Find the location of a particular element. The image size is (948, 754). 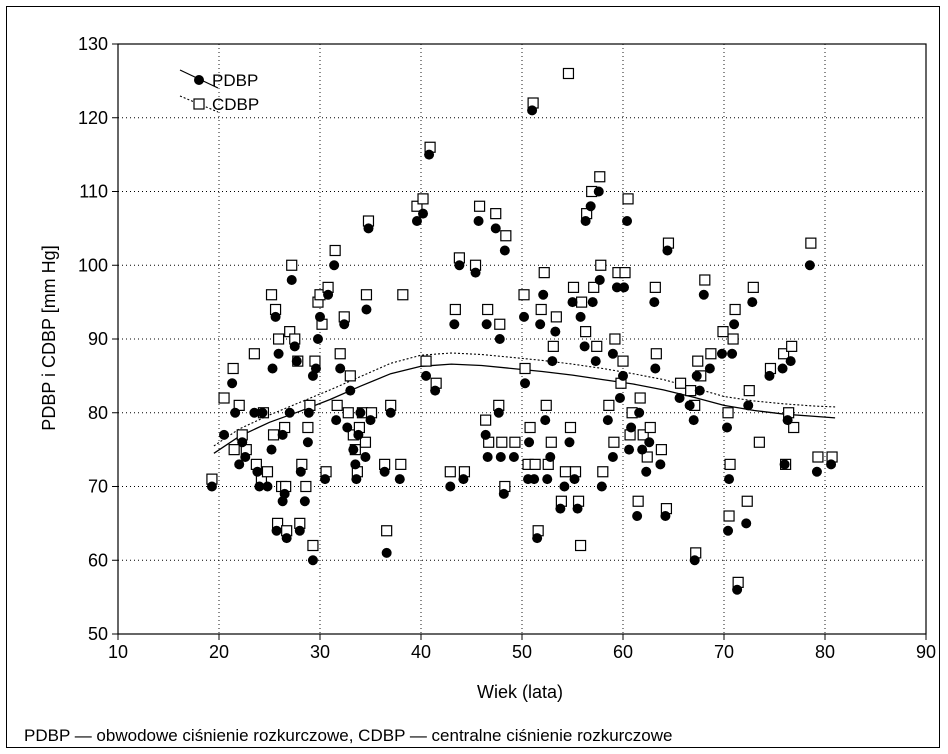

x-tick-label: 70 is located at coordinates (724, 652).